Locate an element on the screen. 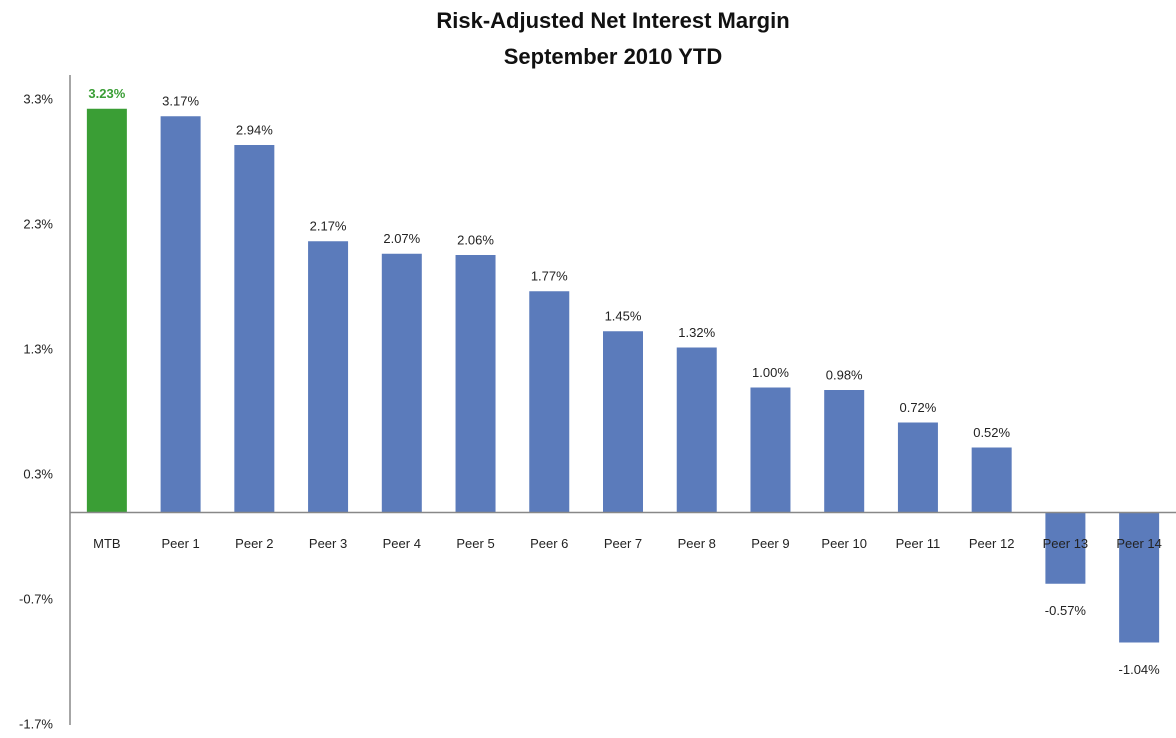 This screenshot has width=1176, height=738. x-tick-label: Peer 9 is located at coordinates (770, 543).